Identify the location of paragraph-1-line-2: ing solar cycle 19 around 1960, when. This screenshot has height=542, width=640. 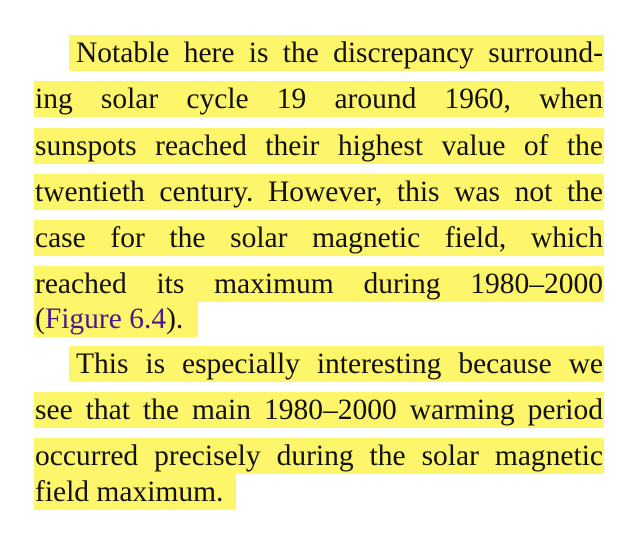
(320, 99).